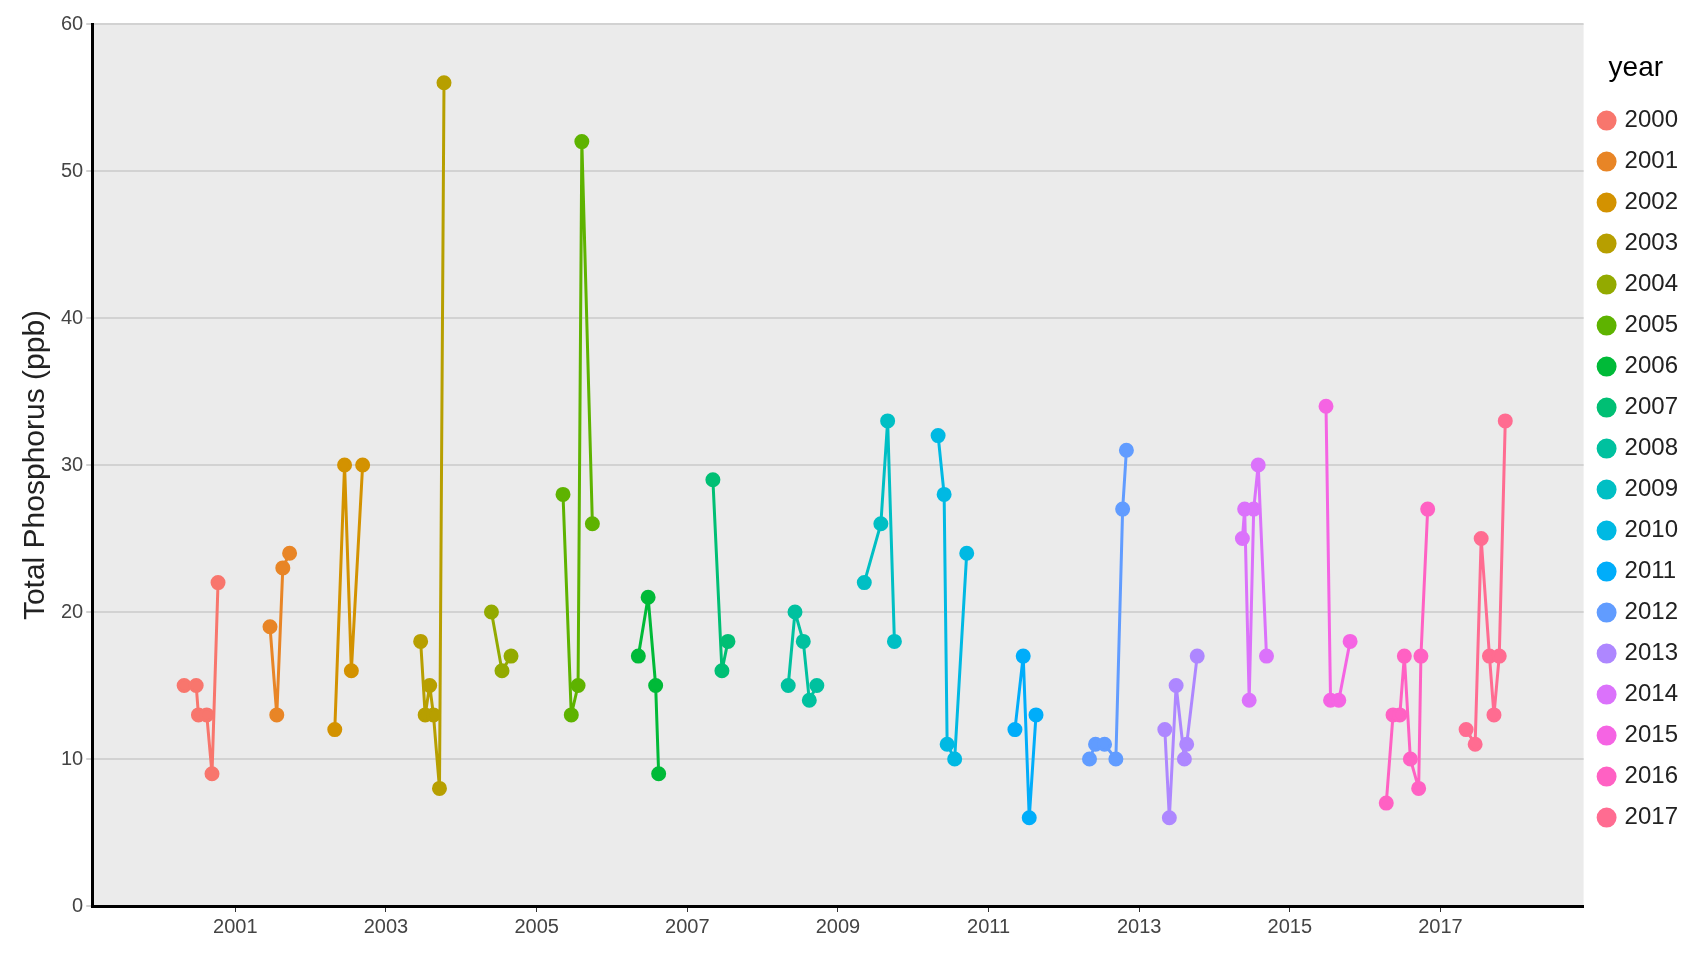 This screenshot has width=1708, height=958. What do you see at coordinates (235, 925) in the screenshot?
I see `x-tick-label: 2001` at bounding box center [235, 925].